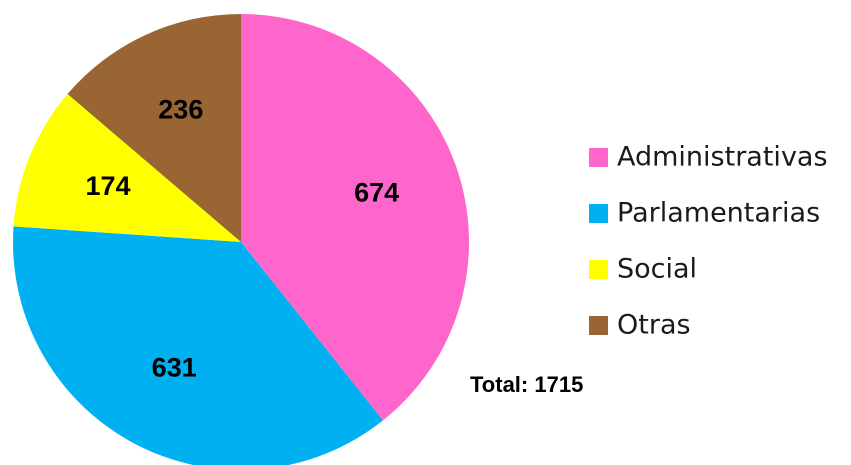  I want to click on legend-label: Administrativas, so click(722, 157).